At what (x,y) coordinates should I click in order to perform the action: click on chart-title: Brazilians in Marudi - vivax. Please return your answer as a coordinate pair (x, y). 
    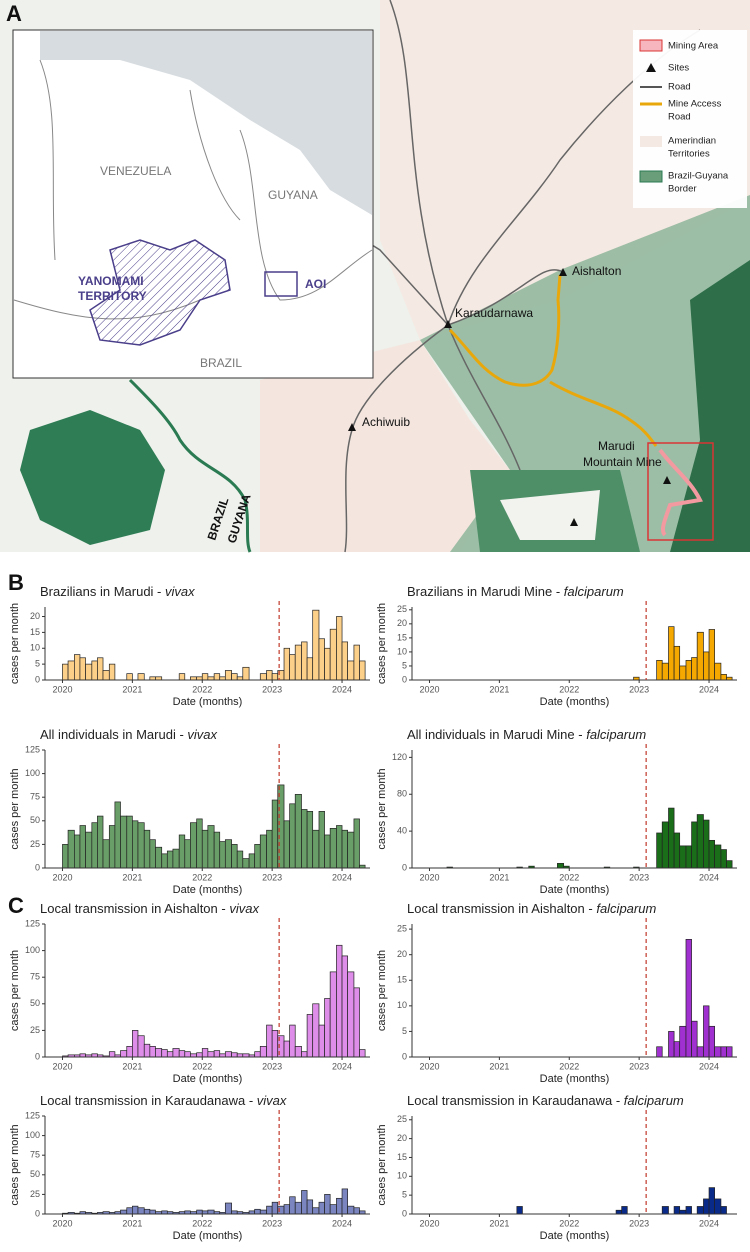
    Looking at the image, I should click on (117, 591).